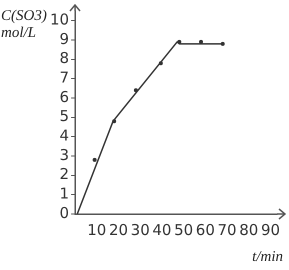 Image resolution: width=289 pixels, height=270 pixels. I want to click on x-tick-label: 50, so click(184, 229).